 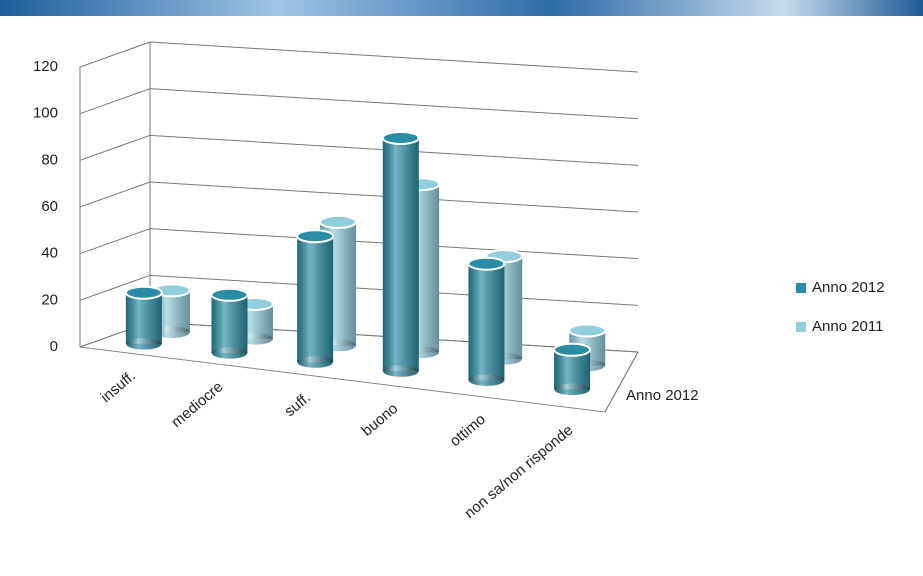 What do you see at coordinates (54, 346) in the screenshot?
I see `y-tick-label: 0` at bounding box center [54, 346].